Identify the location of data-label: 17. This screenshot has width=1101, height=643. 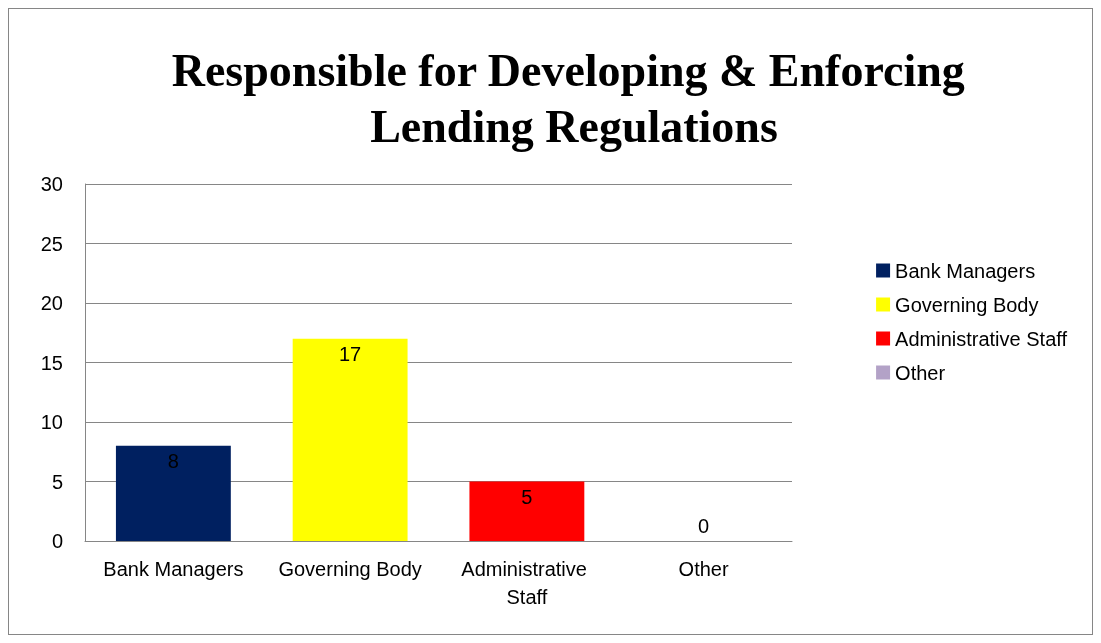
(350, 353).